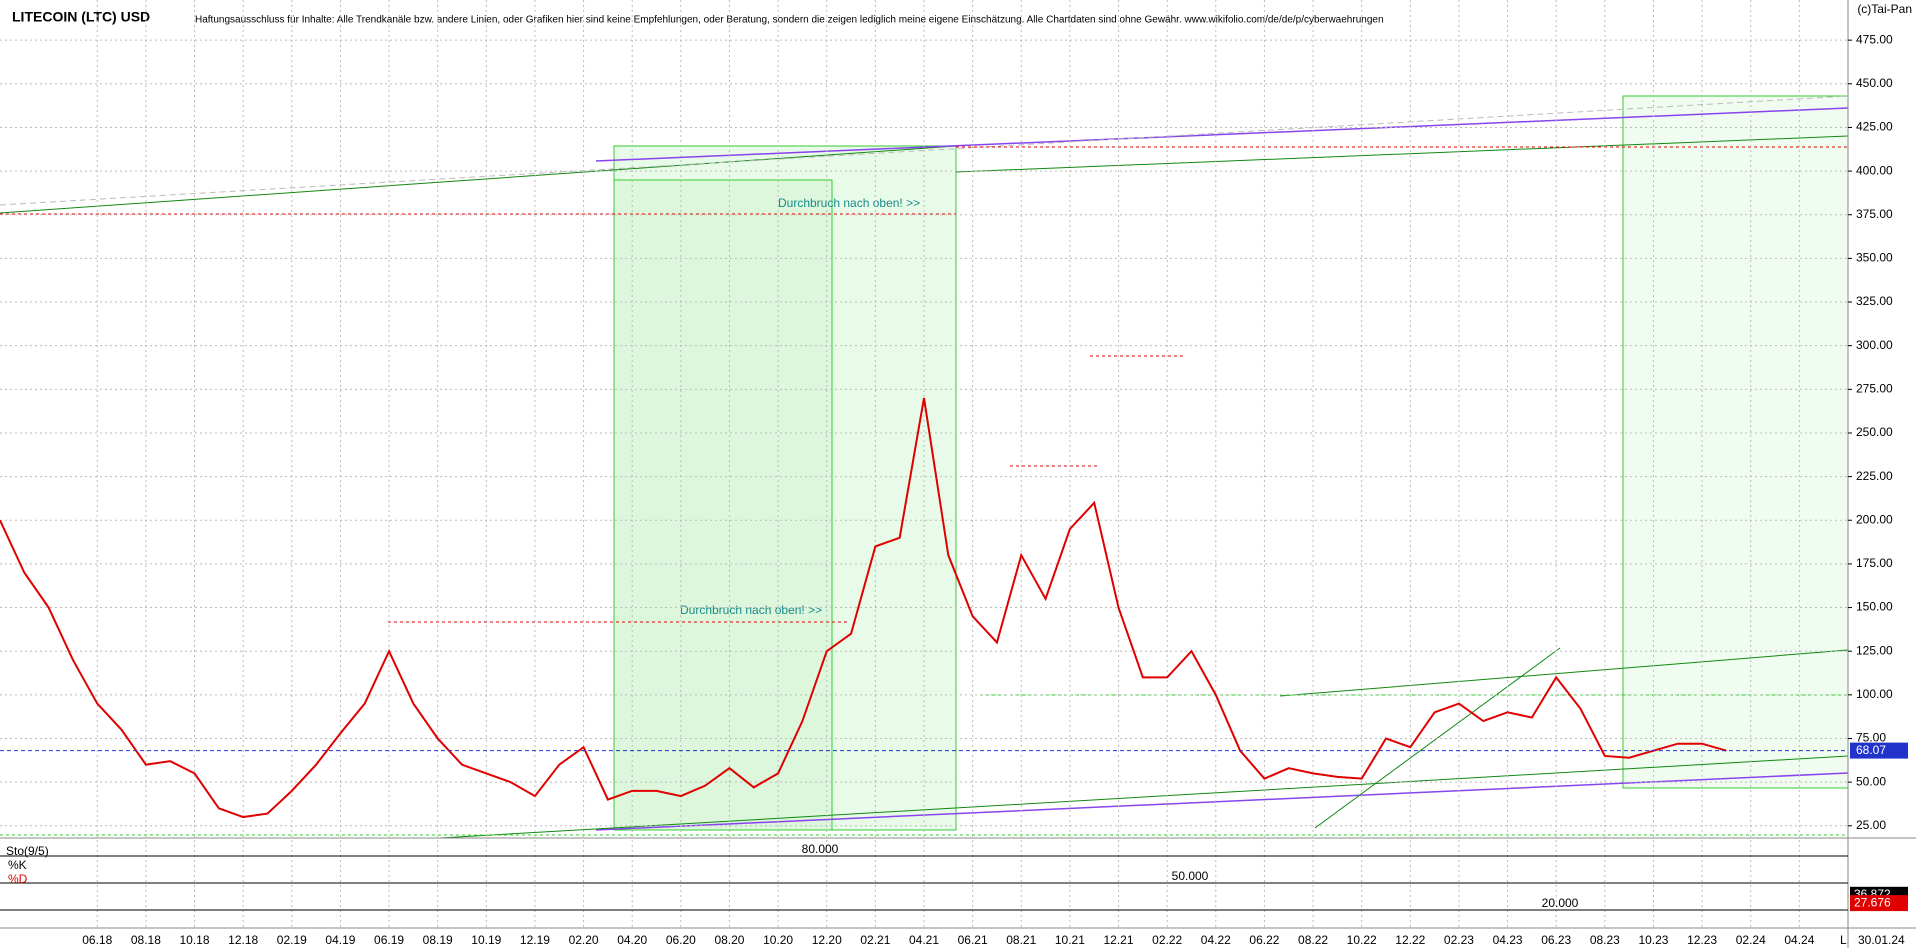 The height and width of the screenshot is (948, 1916). Describe the element at coordinates (1605, 940) in the screenshot. I see `x-tick-label: 08.23` at that location.